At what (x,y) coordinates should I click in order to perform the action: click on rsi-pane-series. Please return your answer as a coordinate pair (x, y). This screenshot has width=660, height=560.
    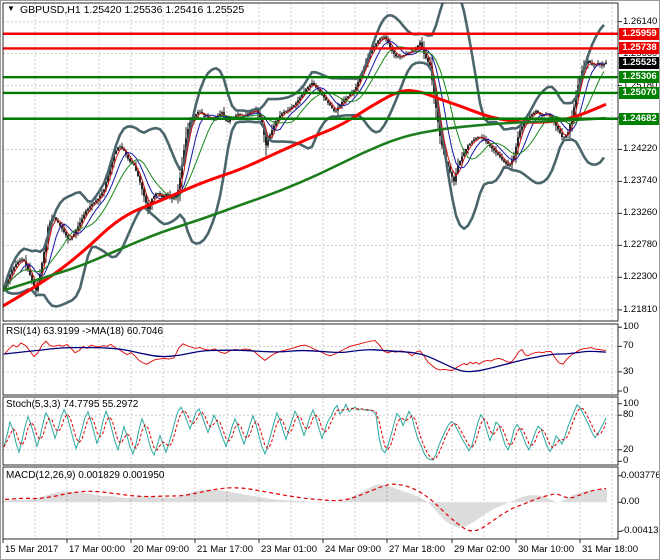
    Looking at the image, I should click on (305, 356).